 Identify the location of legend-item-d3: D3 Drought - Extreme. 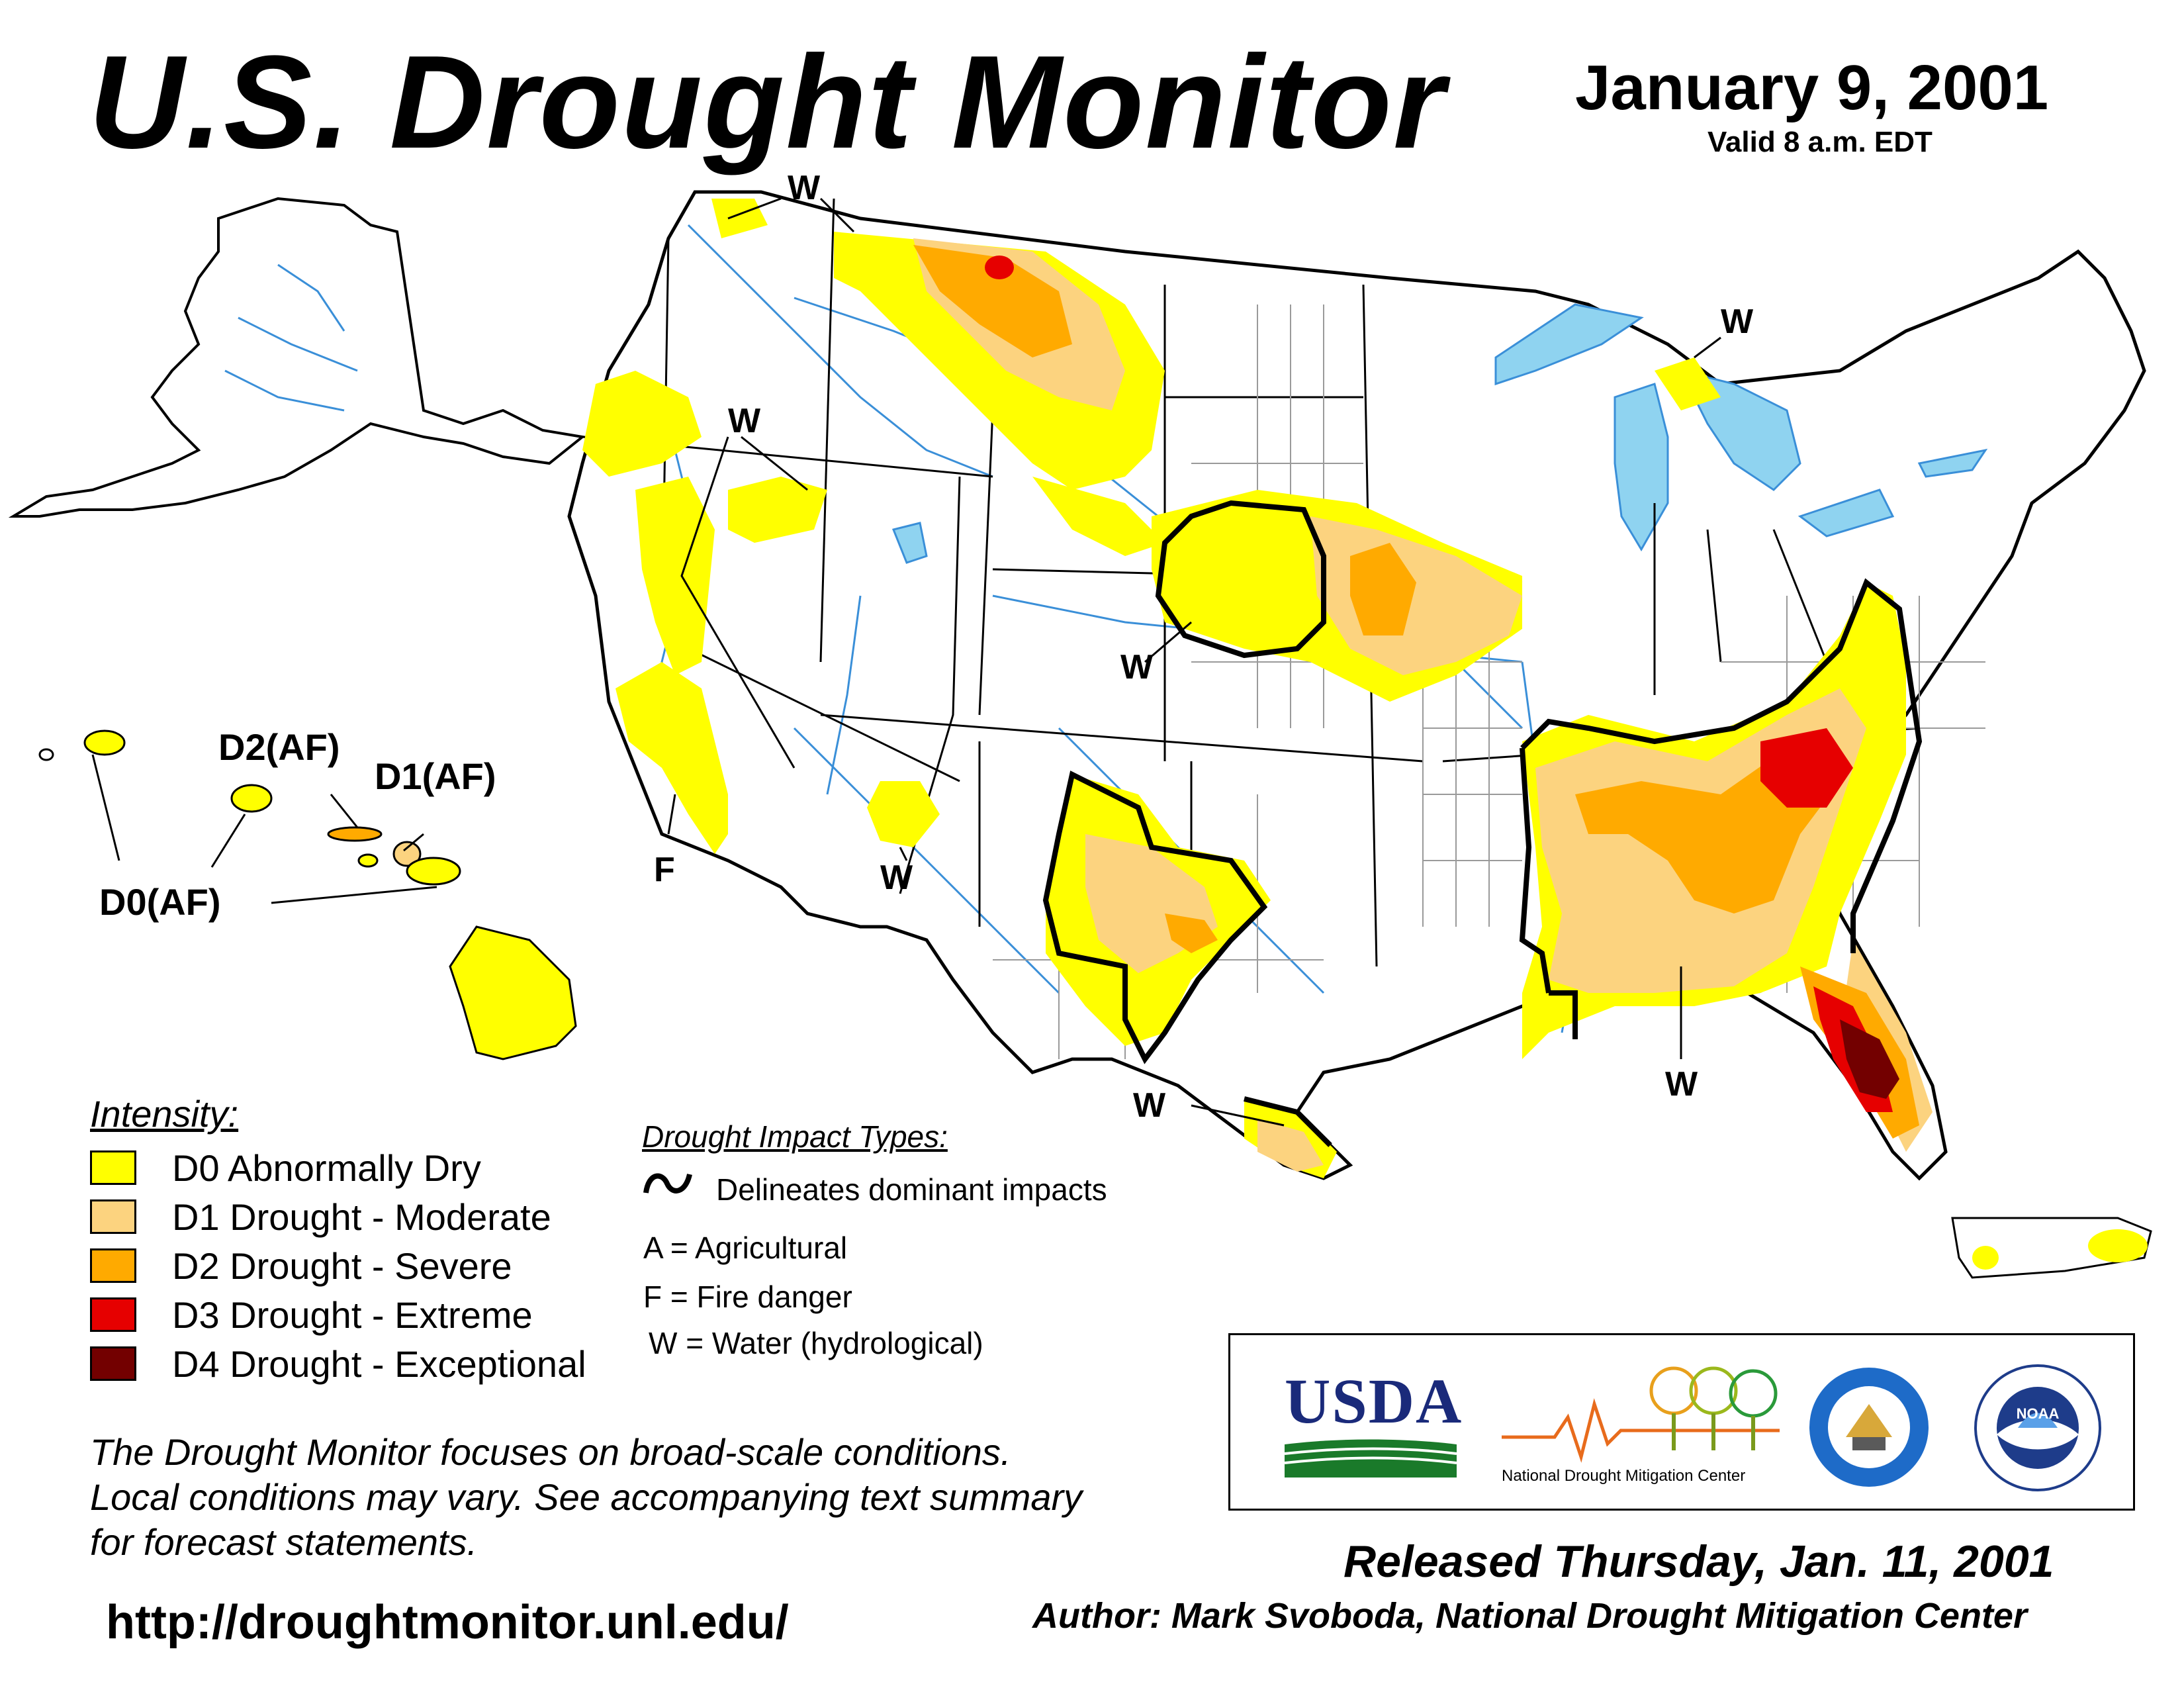
(311, 1314).